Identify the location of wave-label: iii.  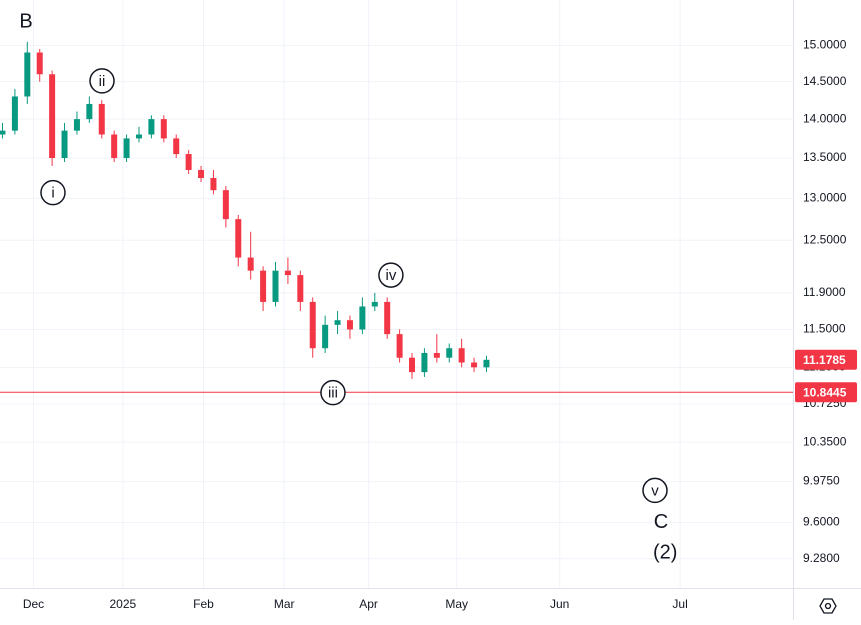
(333, 393).